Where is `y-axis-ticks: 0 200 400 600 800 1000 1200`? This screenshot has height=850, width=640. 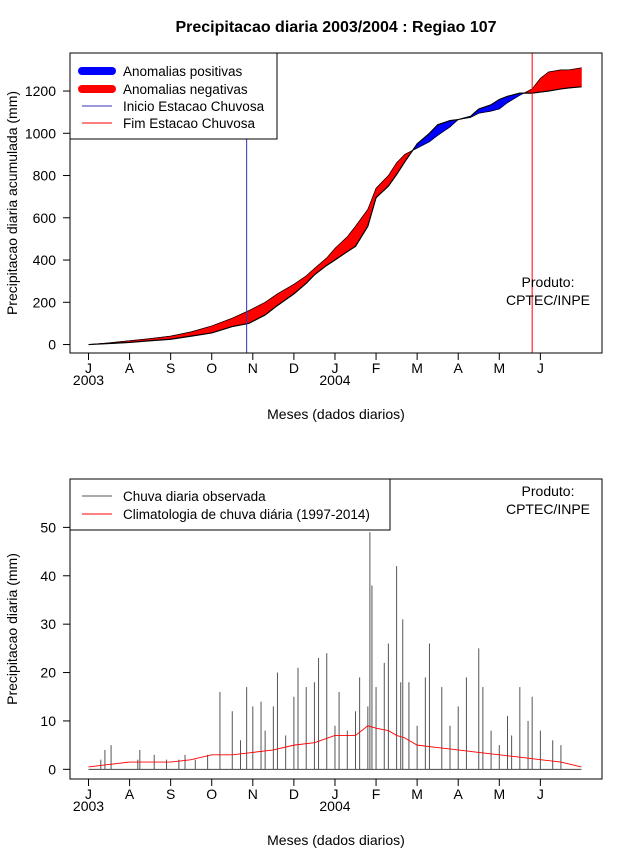
y-axis-ticks: 0 200 400 600 800 1000 1200 is located at coordinates (47, 218).